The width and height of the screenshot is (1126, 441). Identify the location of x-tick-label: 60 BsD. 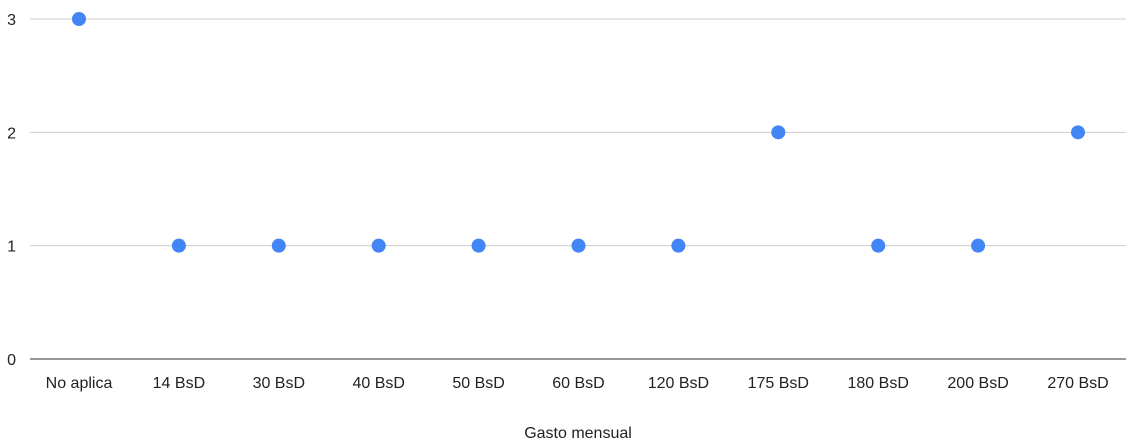
(578, 383).